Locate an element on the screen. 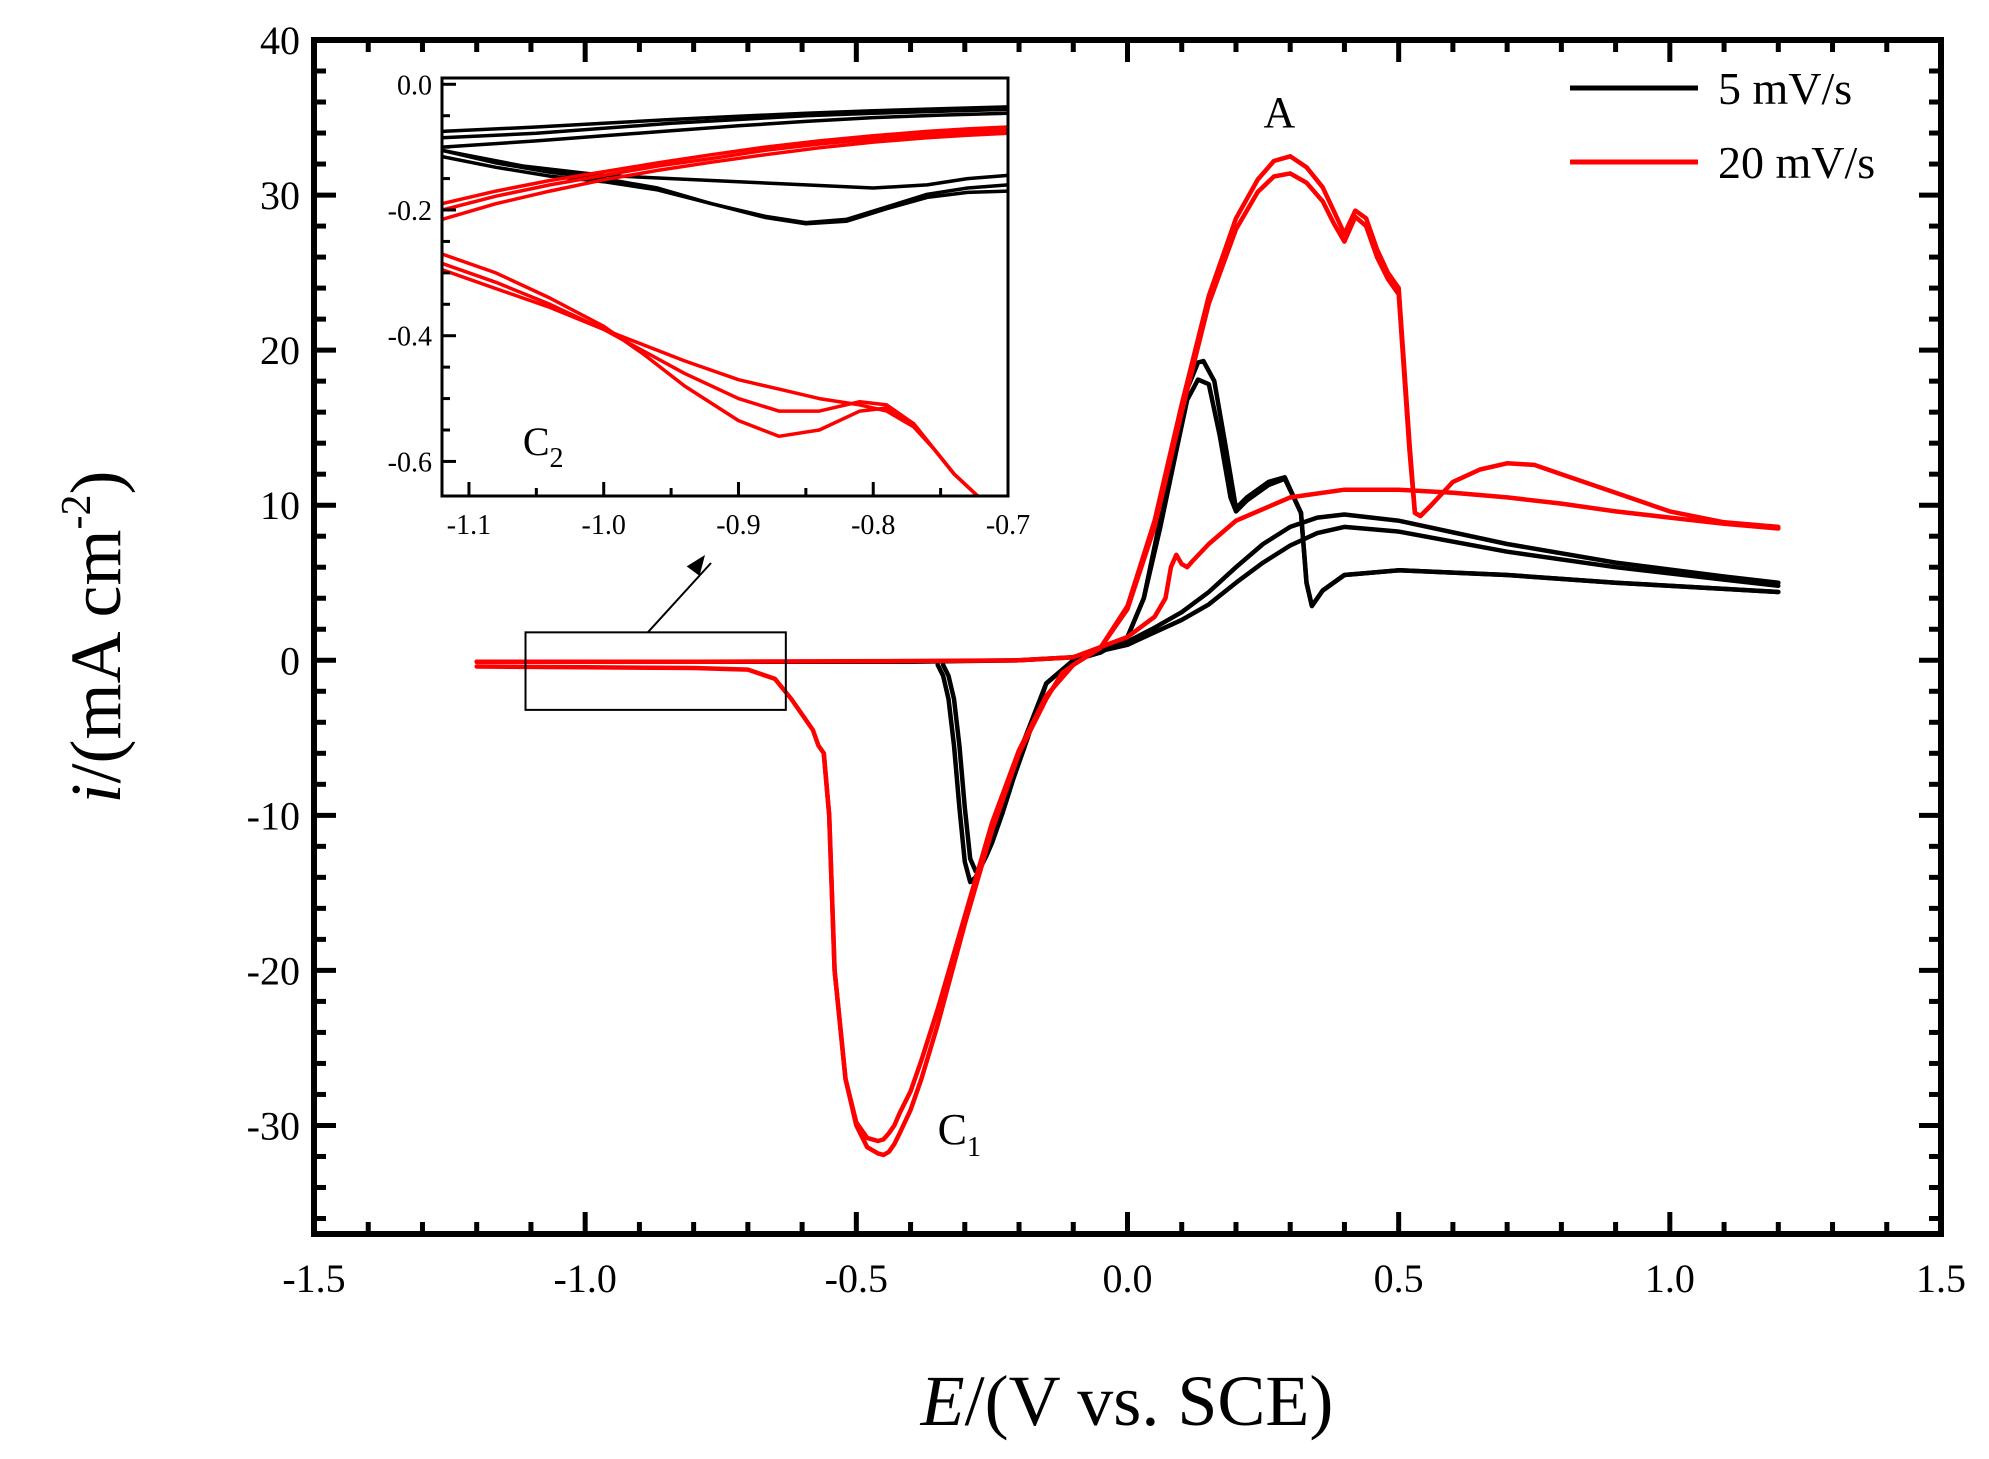  zoom-box is located at coordinates (655, 671).